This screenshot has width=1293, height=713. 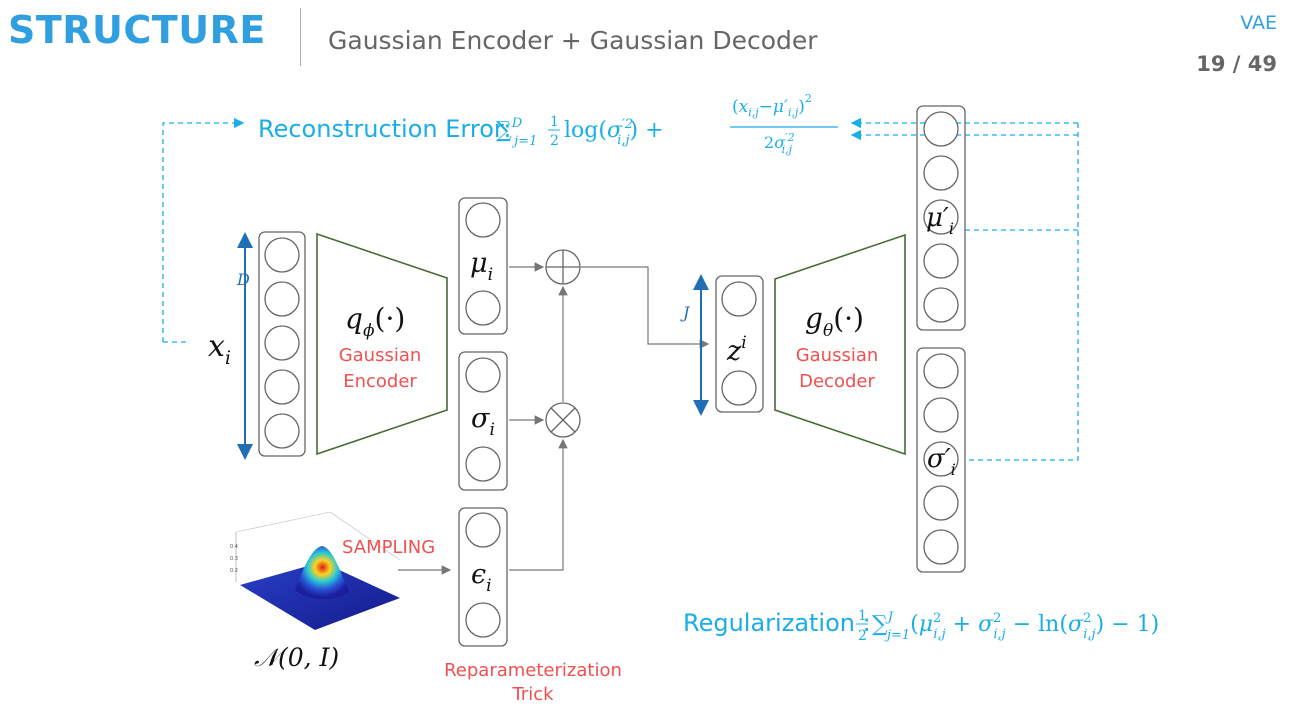 What do you see at coordinates (1258, 23) in the screenshot?
I see `topic-tag: VAE` at bounding box center [1258, 23].